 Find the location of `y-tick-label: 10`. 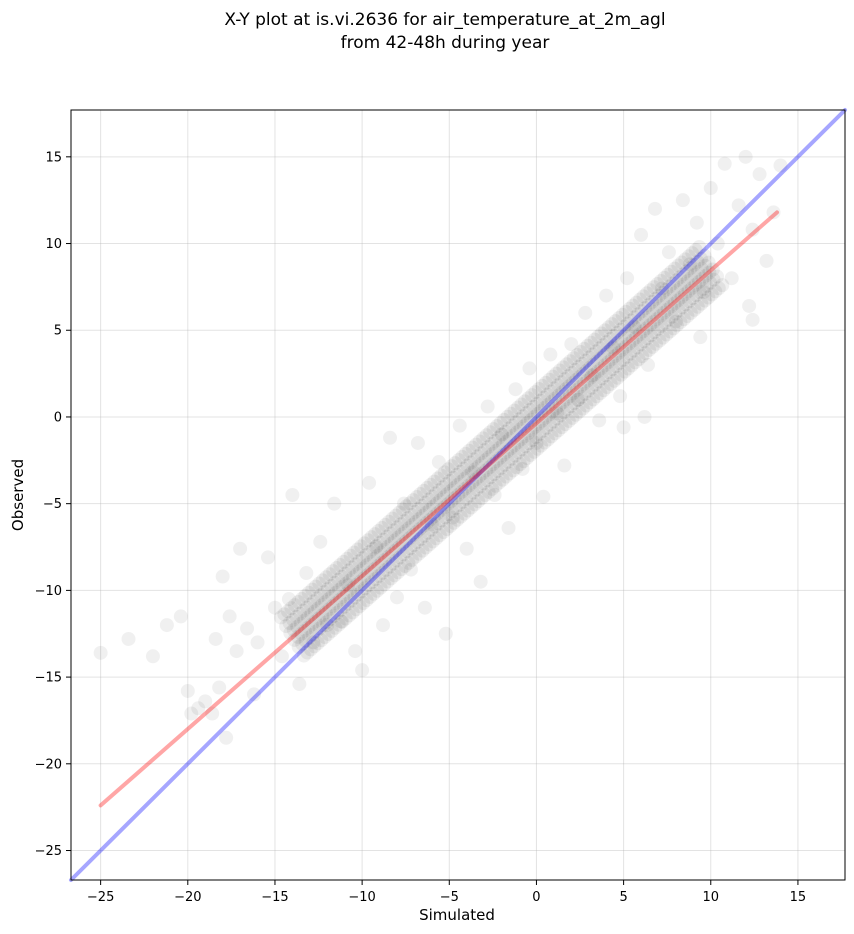

y-tick-label: 10 is located at coordinates (53, 244).